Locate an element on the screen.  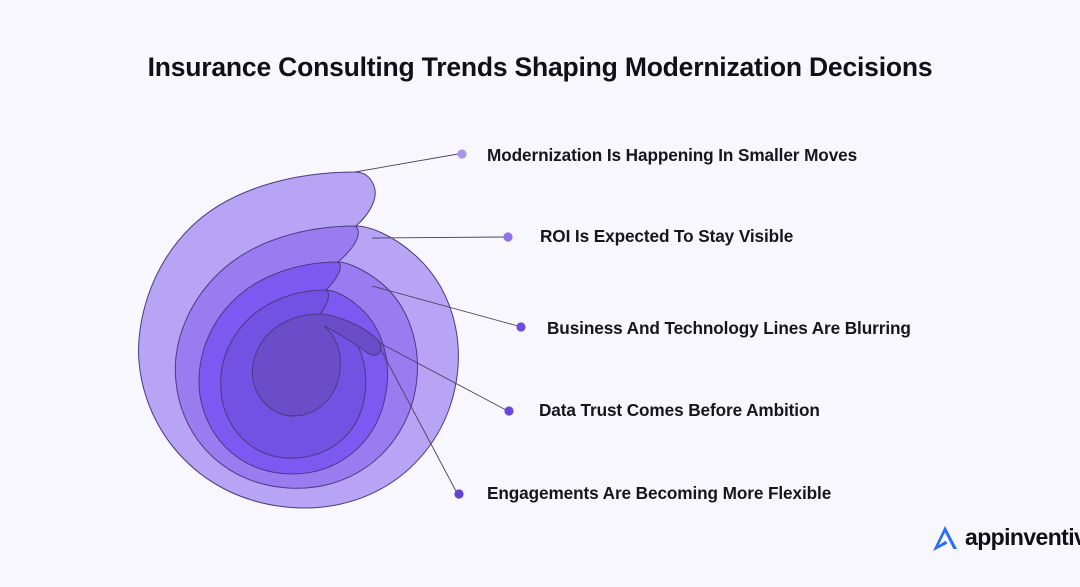
trend-label-2: ROI Is Expected To Stay Visible is located at coordinates (667, 236).